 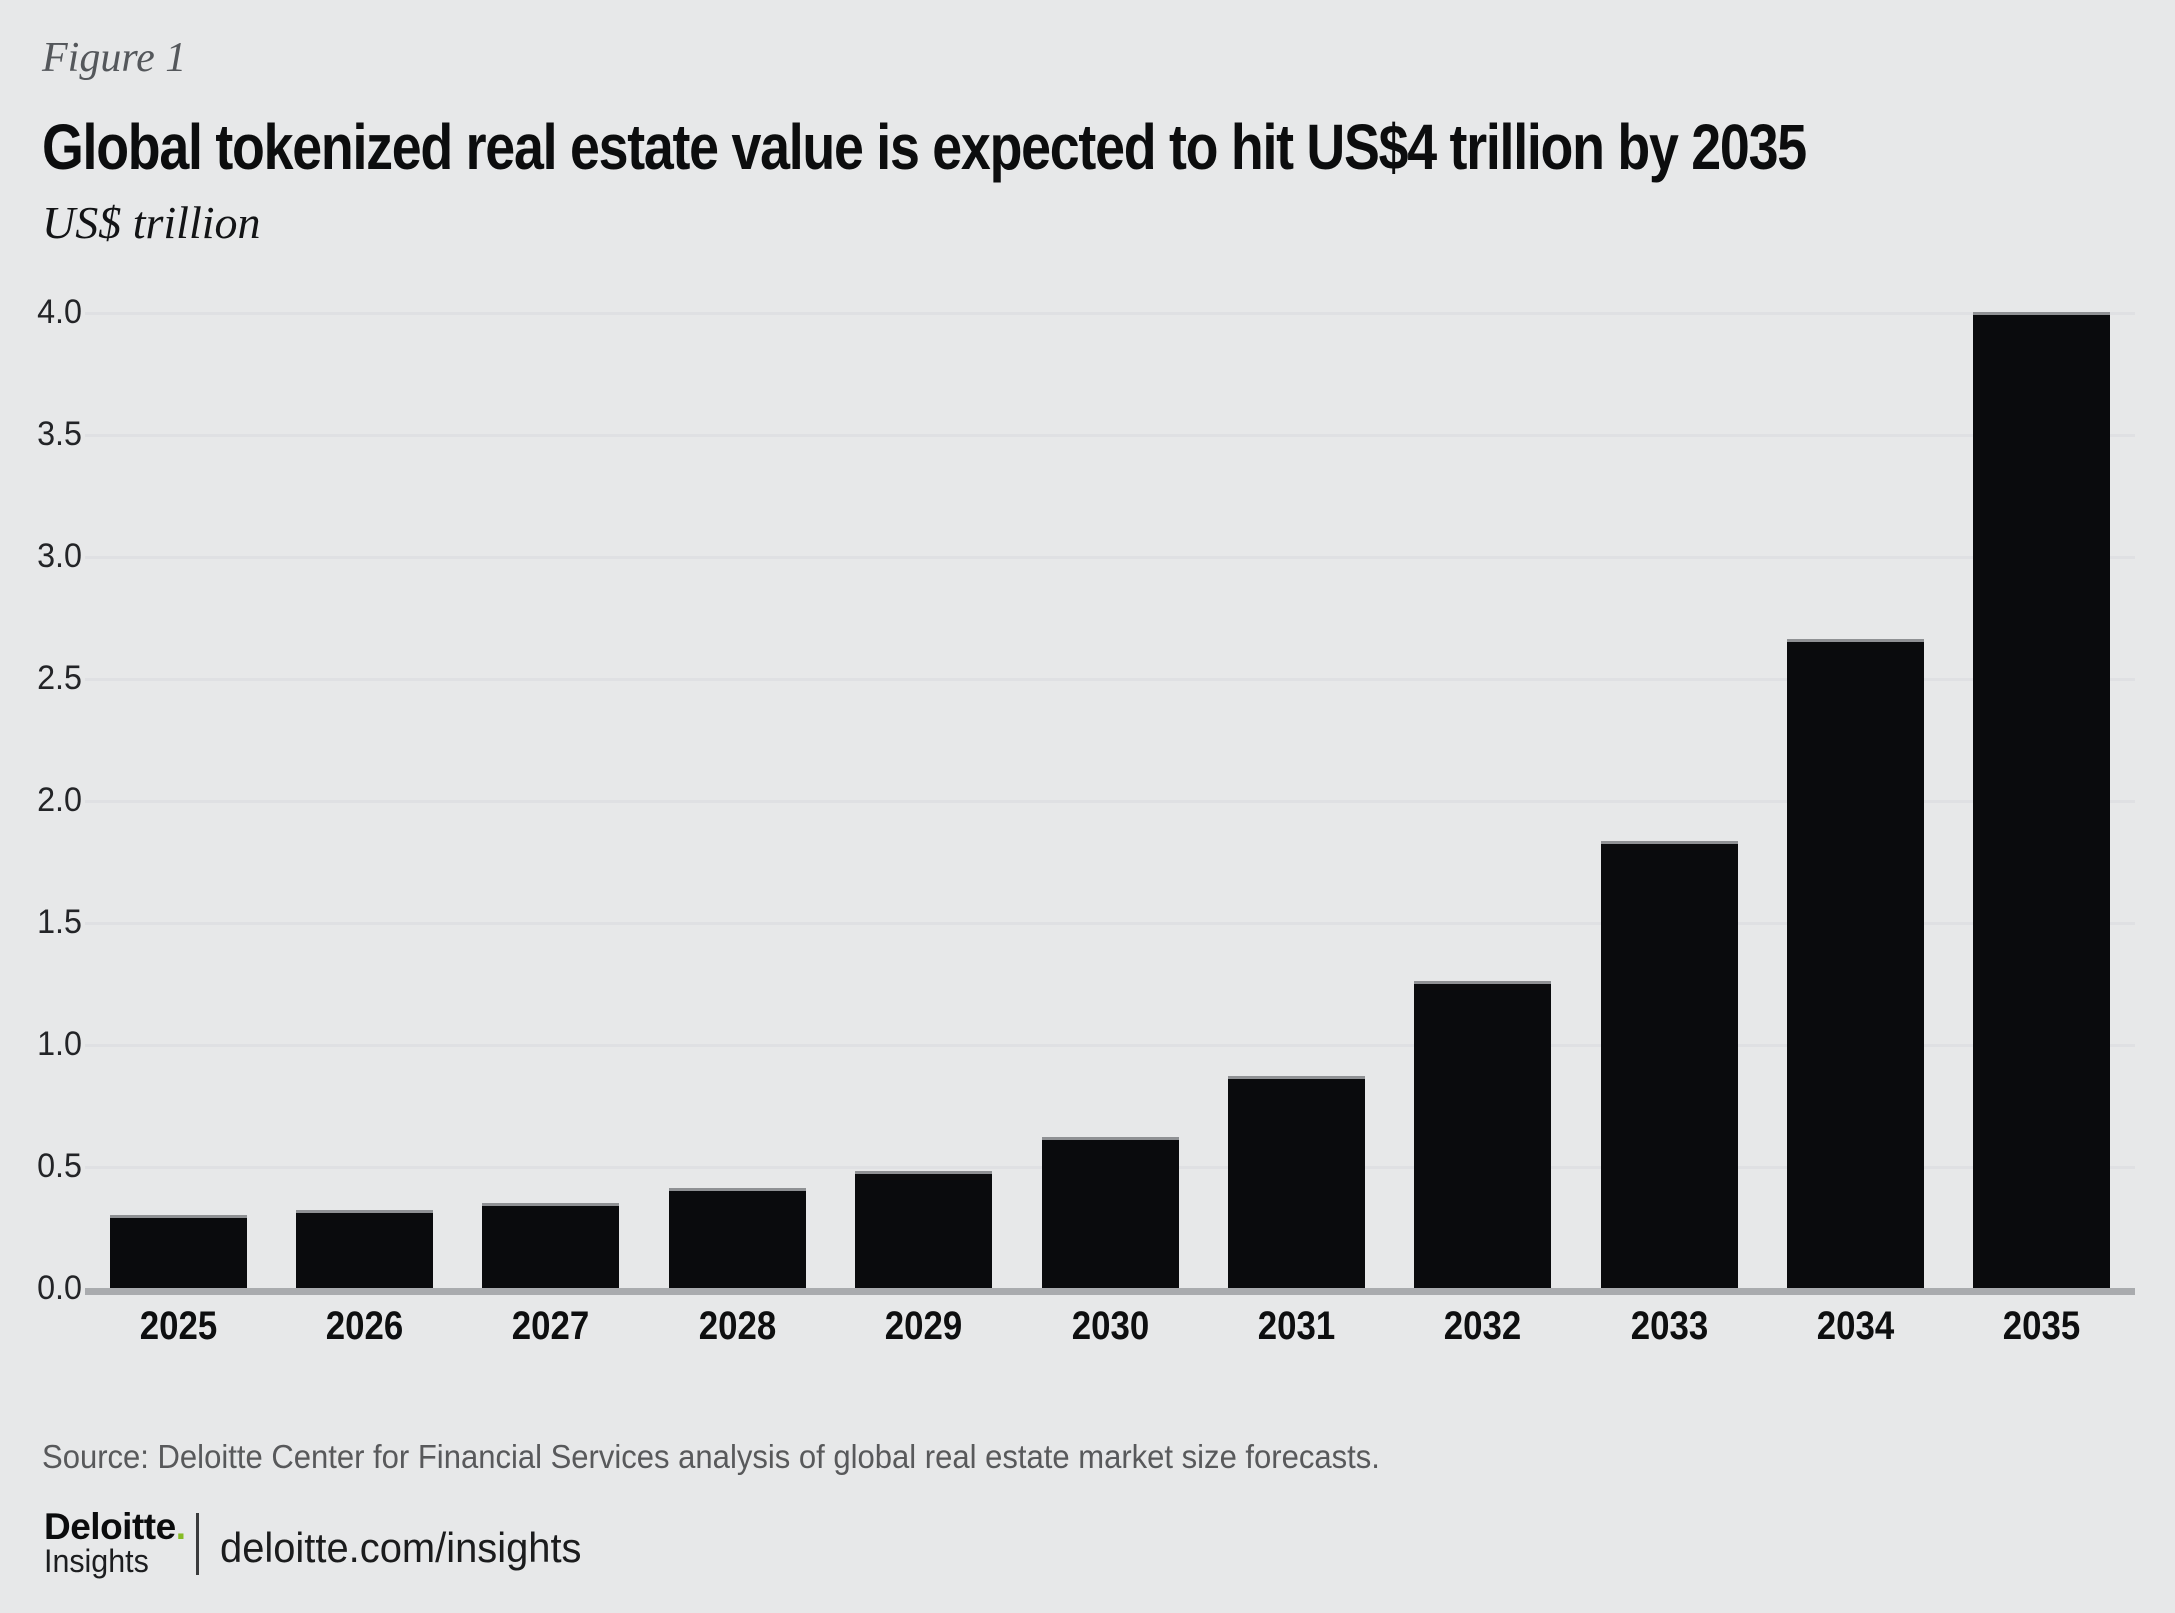 I want to click on insights-url: deloitte.com/insights, so click(x=401, y=1547).